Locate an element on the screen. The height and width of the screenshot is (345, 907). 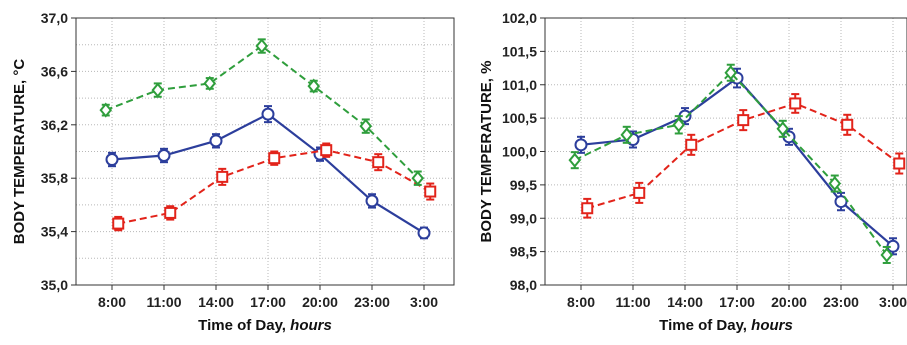
series-circle is located at coordinates (268, 172).